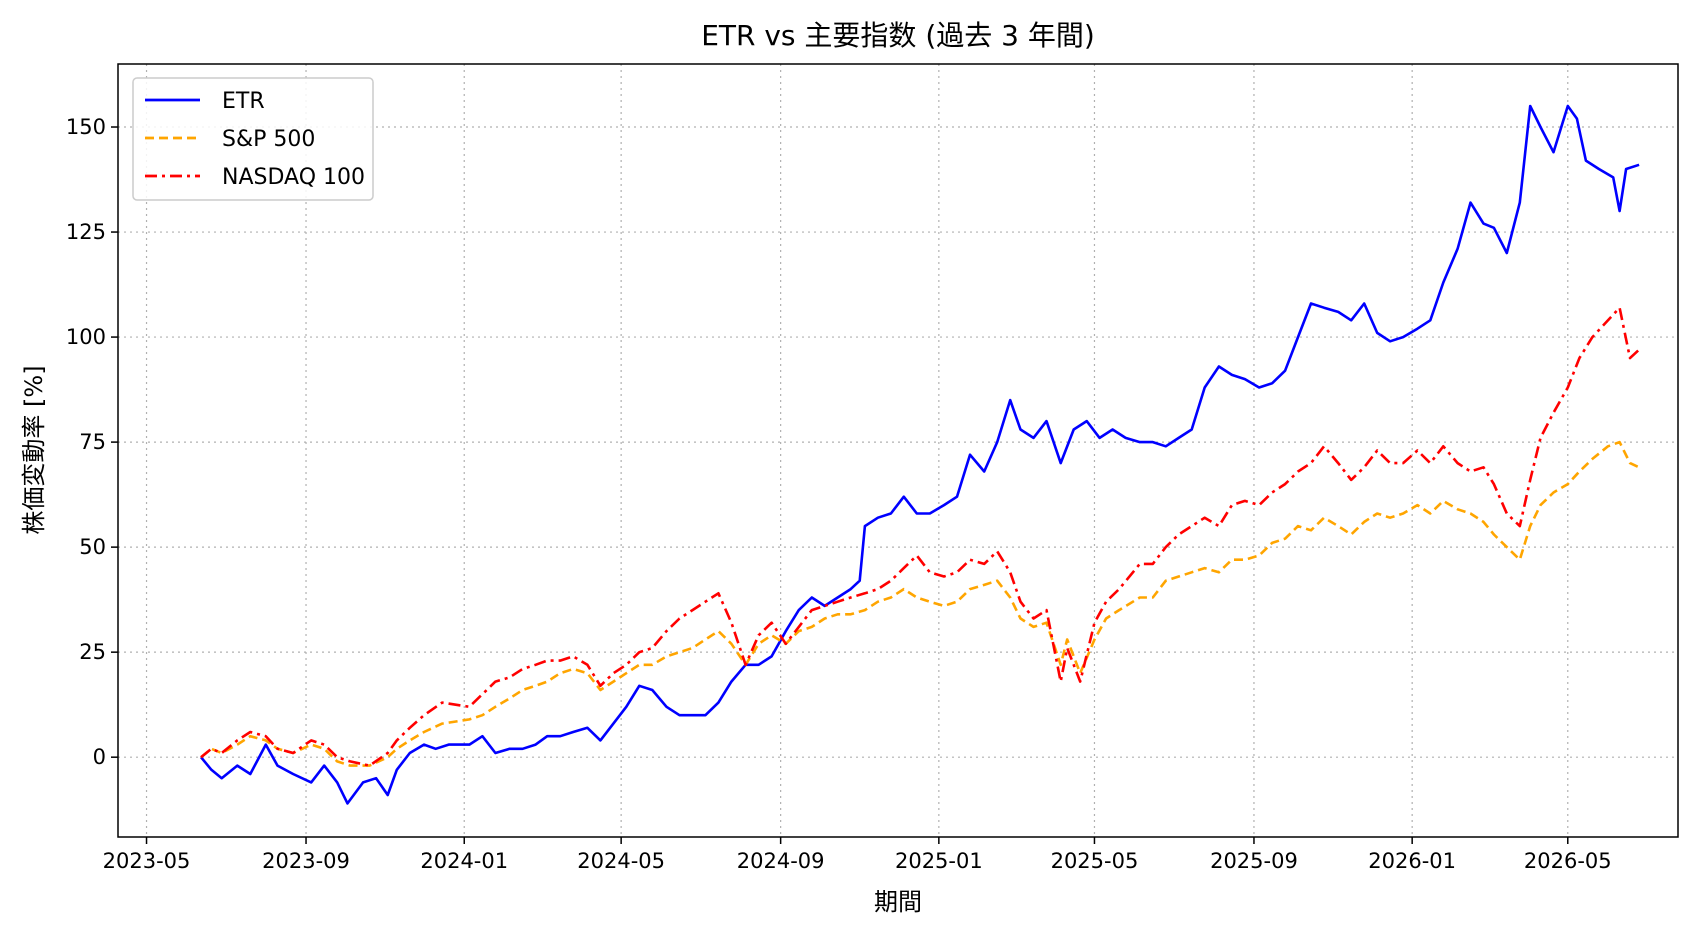  I want to click on x-tick-label: 2025-01, so click(939, 861).